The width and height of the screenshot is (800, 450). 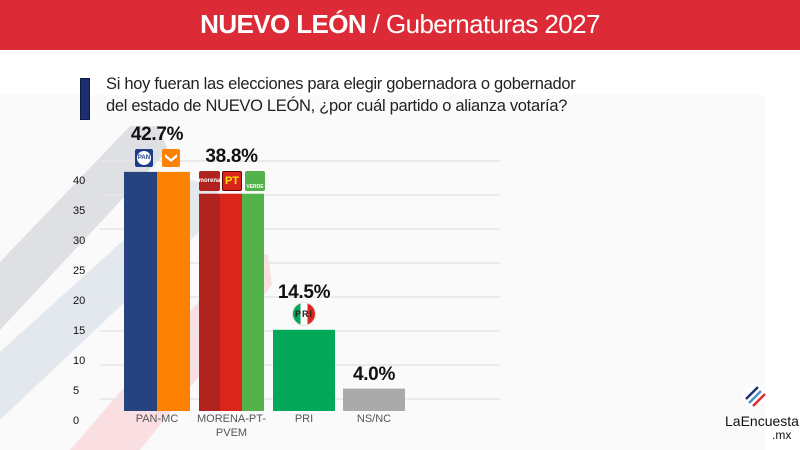 I want to click on bar-segment-pt, so click(x=231, y=302).